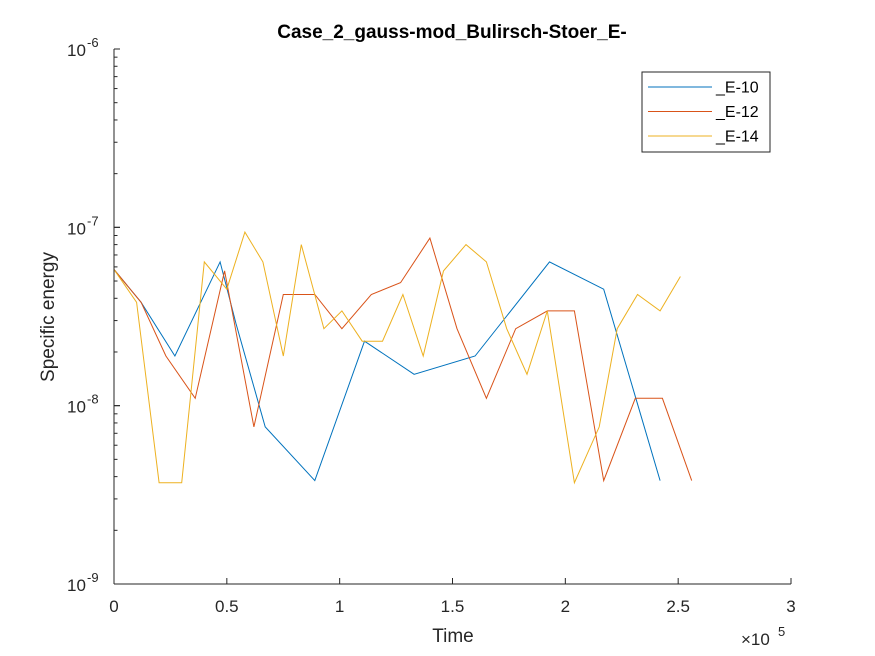 This screenshot has width=875, height=656. What do you see at coordinates (93, 220) in the screenshot?
I see `y-tick-label-exponent: -7` at bounding box center [93, 220].